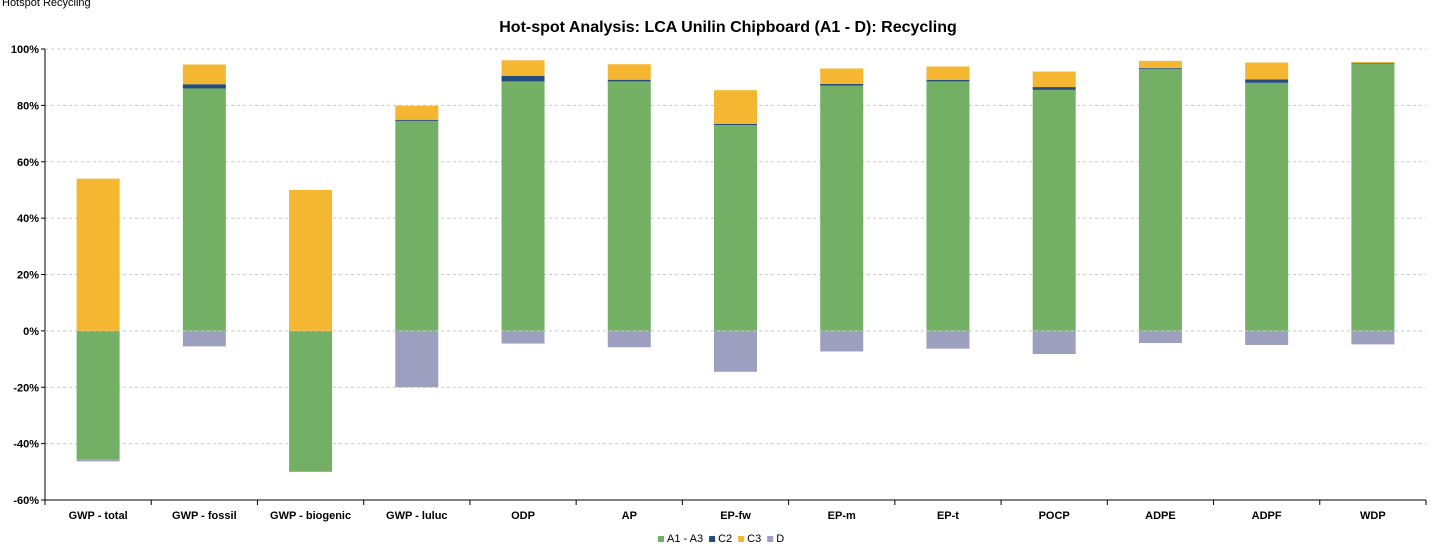 The width and height of the screenshot is (1448, 554). I want to click on cropped-caption: Hotspot Recycling, so click(46, 4).